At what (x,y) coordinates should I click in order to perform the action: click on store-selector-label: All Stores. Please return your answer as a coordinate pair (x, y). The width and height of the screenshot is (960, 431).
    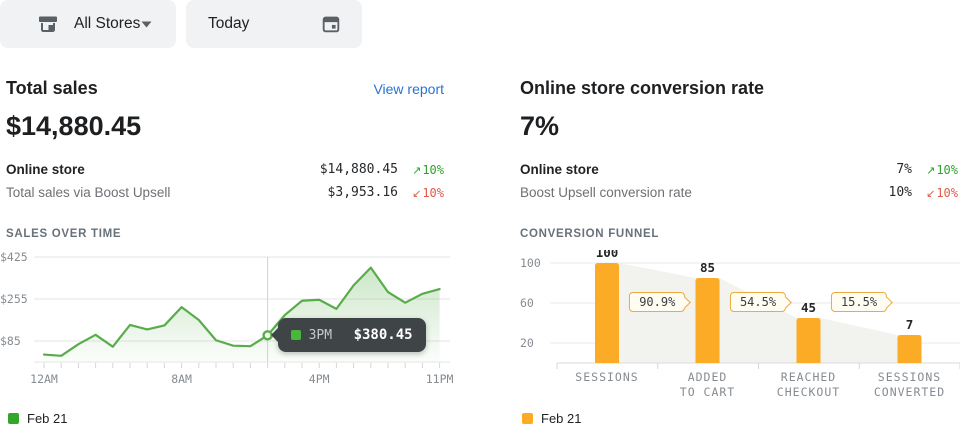
    Looking at the image, I should click on (107, 23).